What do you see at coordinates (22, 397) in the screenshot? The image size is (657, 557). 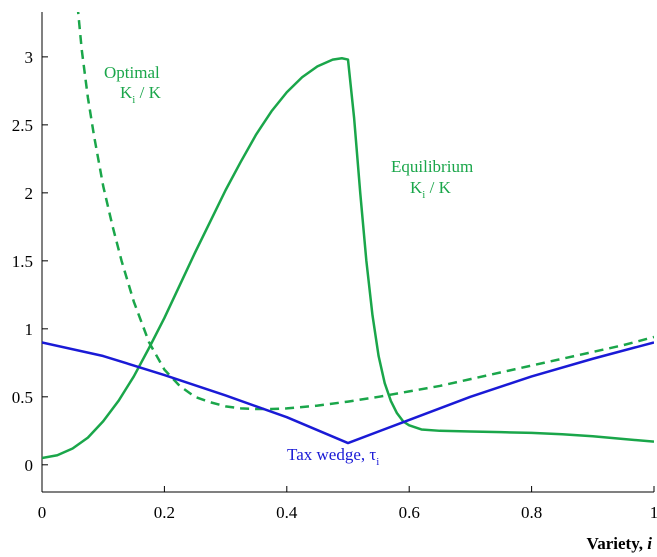 I see `y-tick-label: 0.5` at bounding box center [22, 397].